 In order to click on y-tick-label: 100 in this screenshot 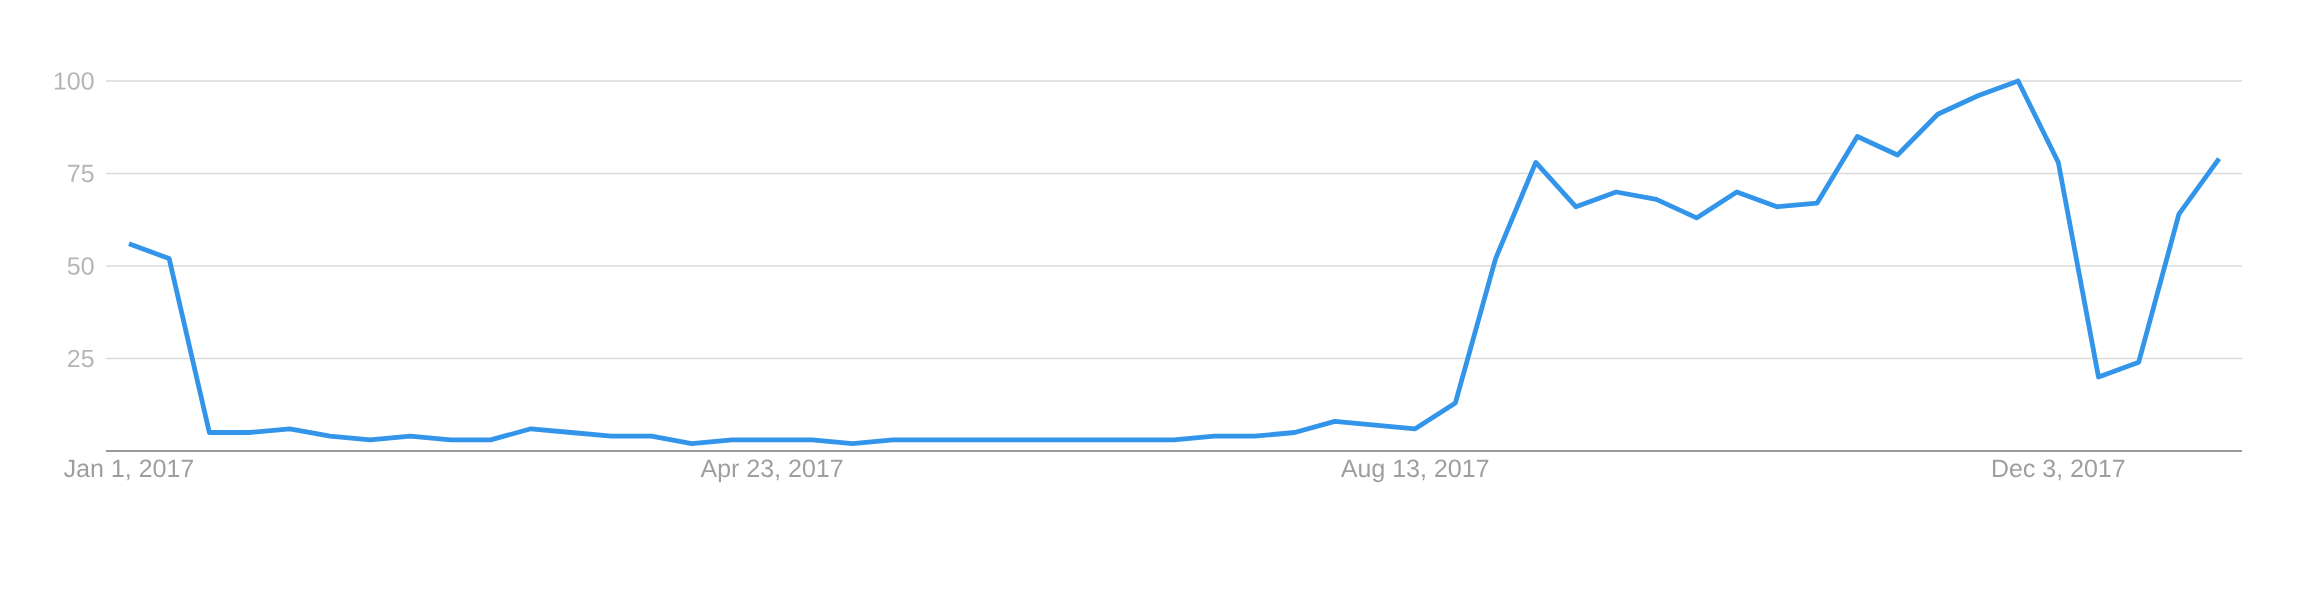, I will do `click(74, 81)`.